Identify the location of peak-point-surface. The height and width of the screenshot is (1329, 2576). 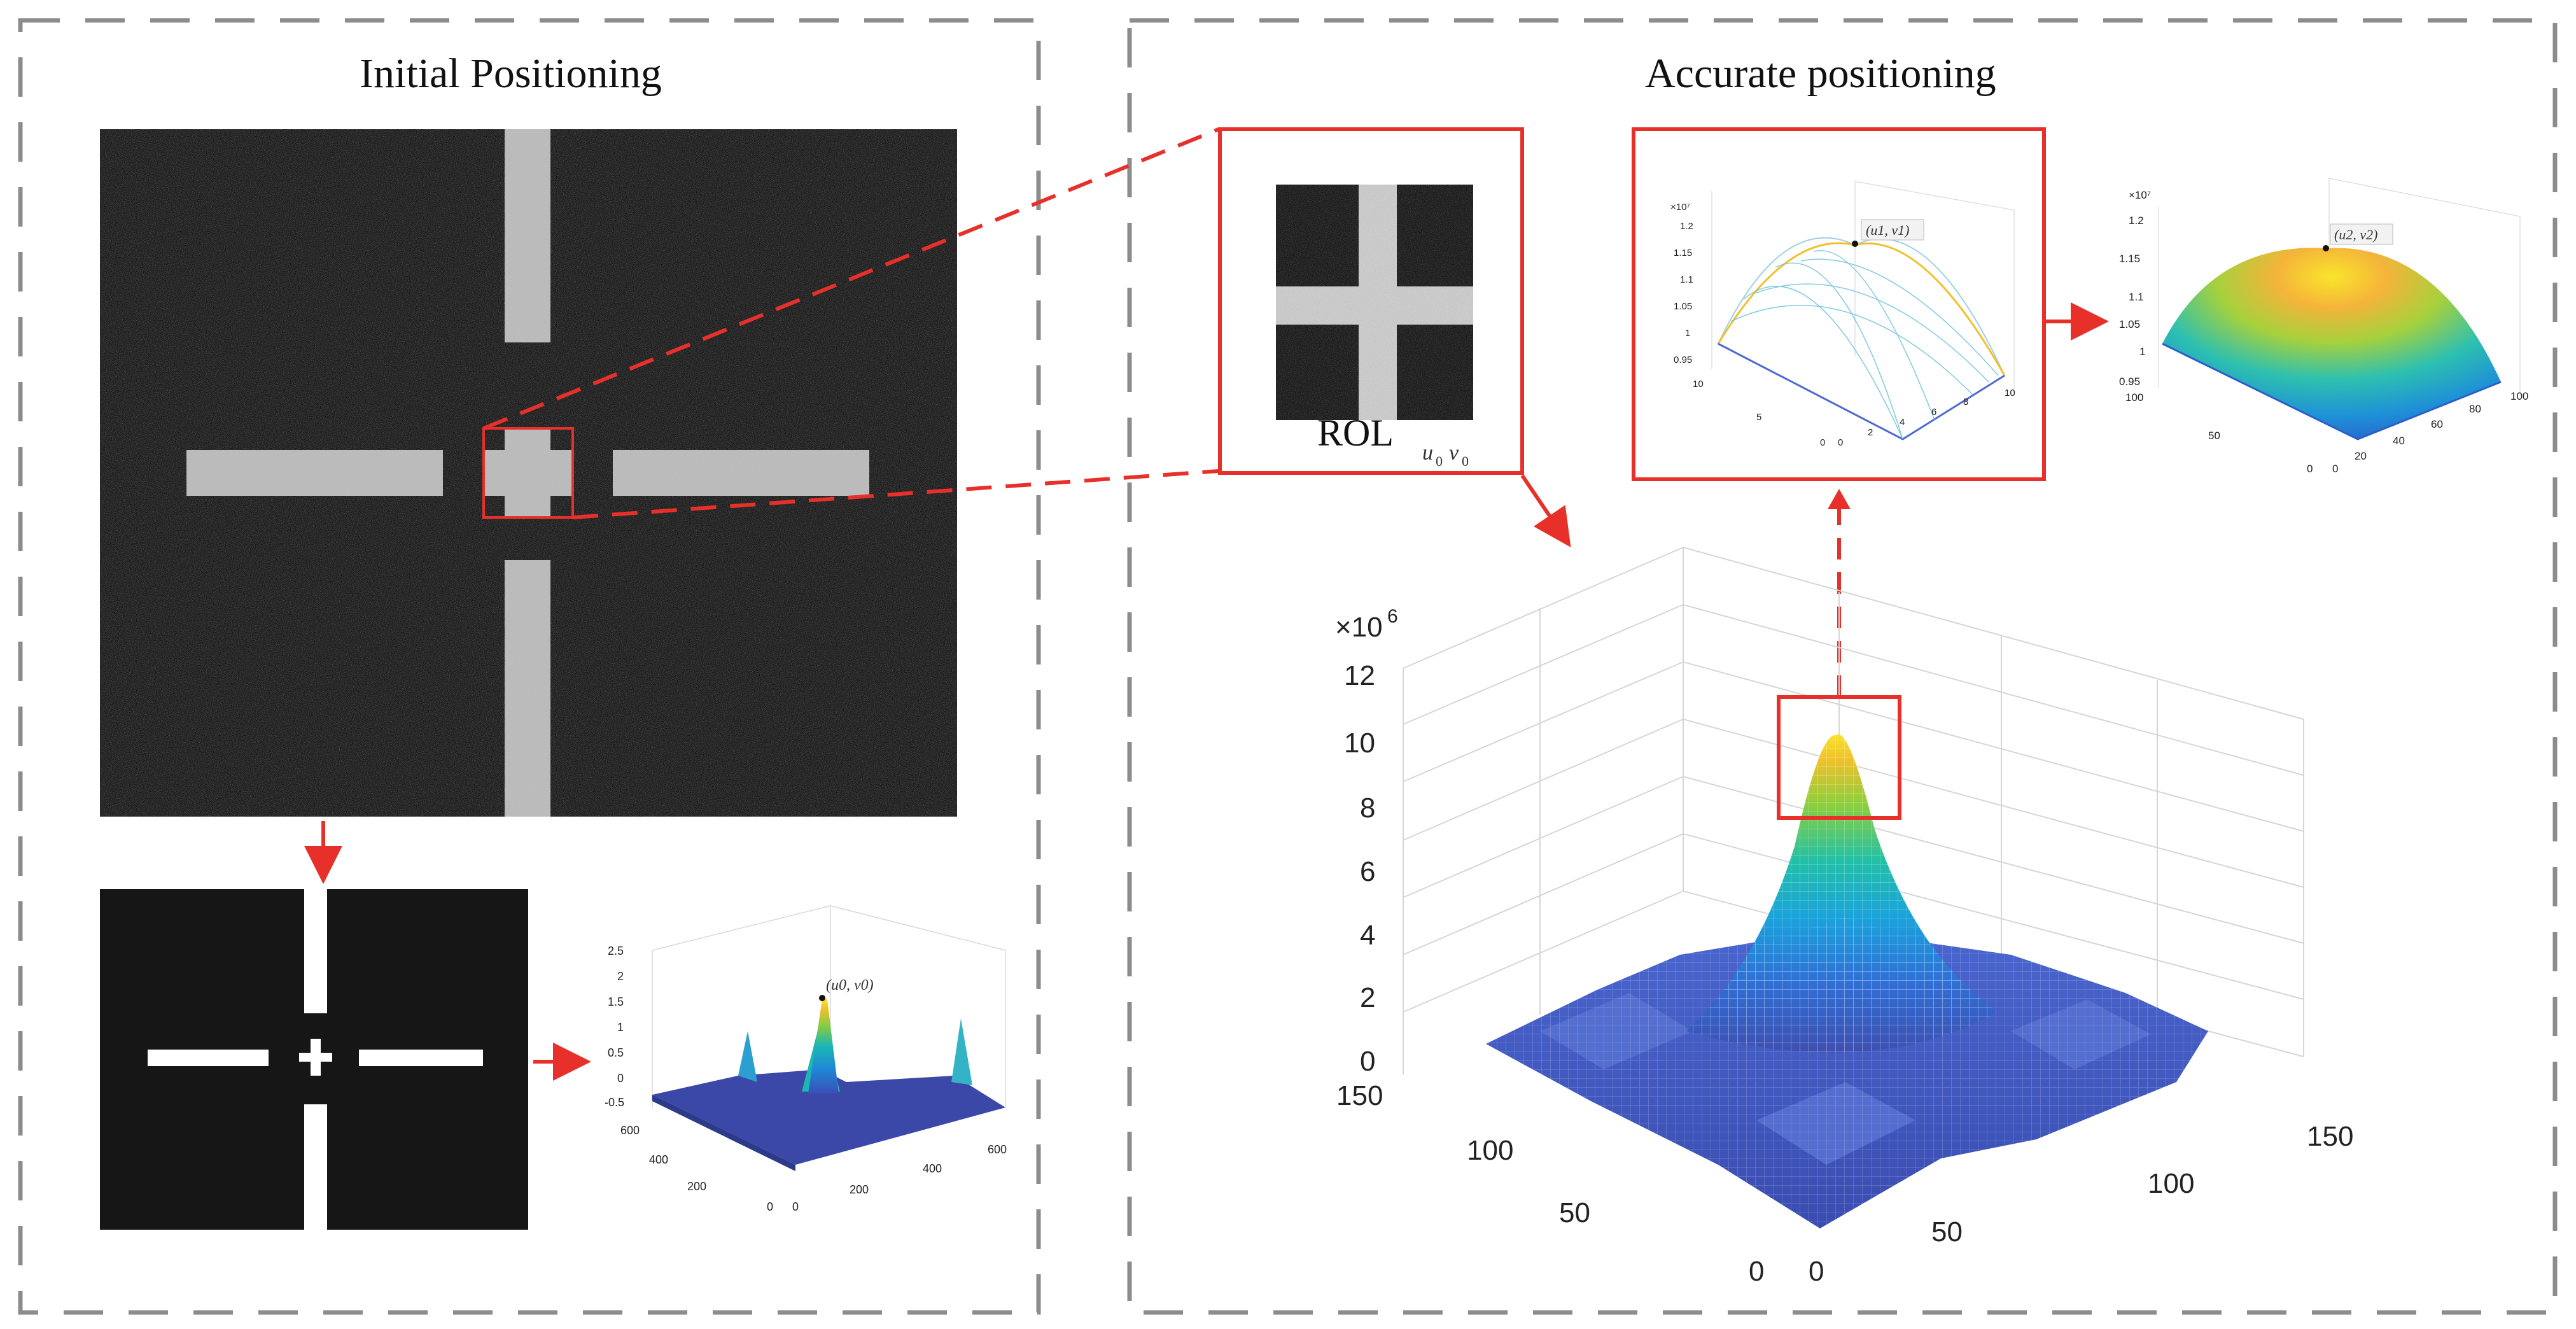
(2326, 248).